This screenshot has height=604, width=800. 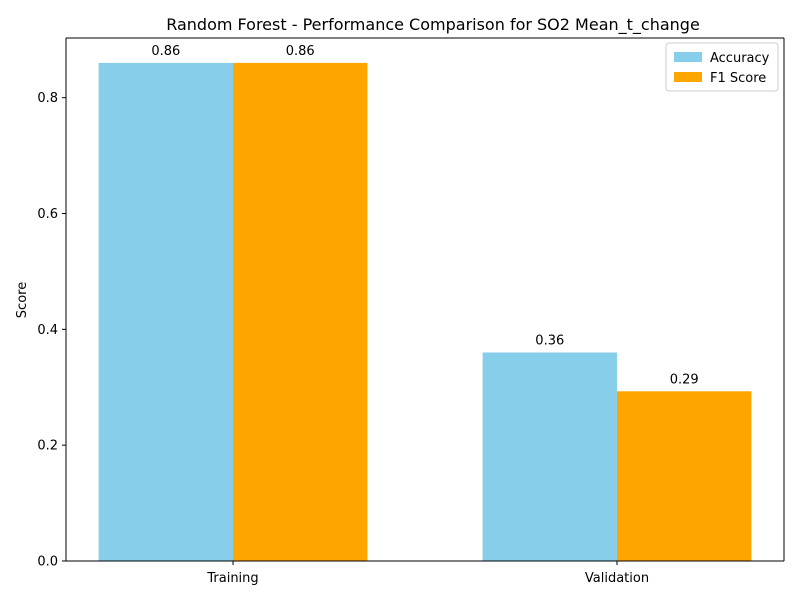 I want to click on bar-accuracy-training, so click(x=166, y=312).